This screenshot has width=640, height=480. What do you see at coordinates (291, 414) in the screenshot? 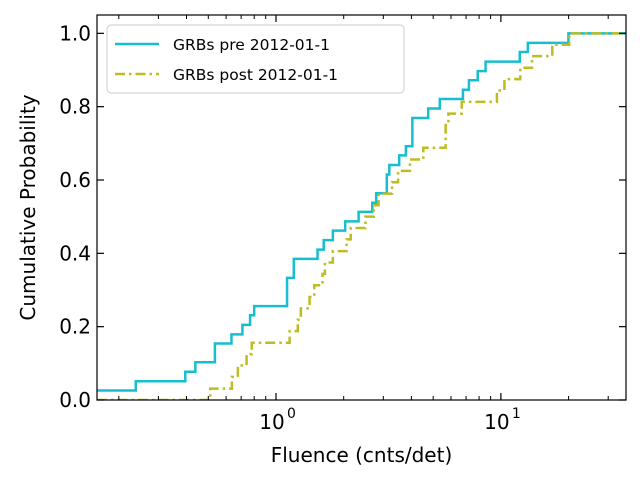
I see `x-tick-exponent-0: 0` at bounding box center [291, 414].